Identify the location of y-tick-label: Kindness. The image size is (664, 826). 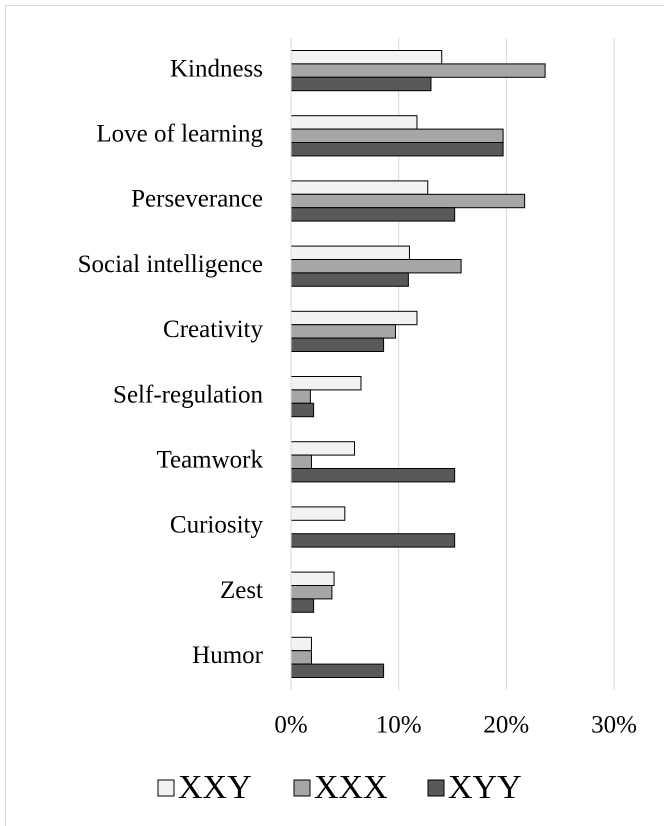
(216, 68).